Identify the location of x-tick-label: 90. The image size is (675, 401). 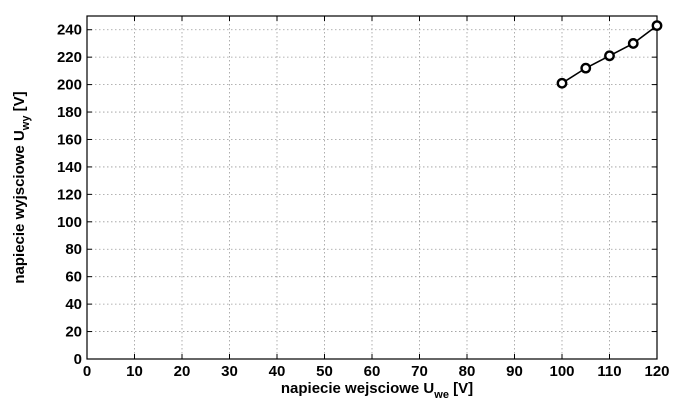
(514, 371).